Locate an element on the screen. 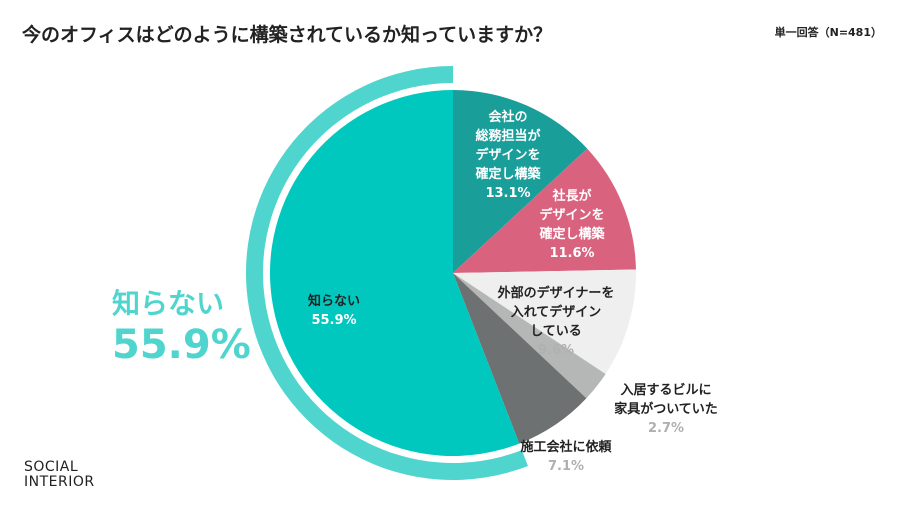 The height and width of the screenshot is (508, 904). slice-percent-4: 7.1% is located at coordinates (566, 466).